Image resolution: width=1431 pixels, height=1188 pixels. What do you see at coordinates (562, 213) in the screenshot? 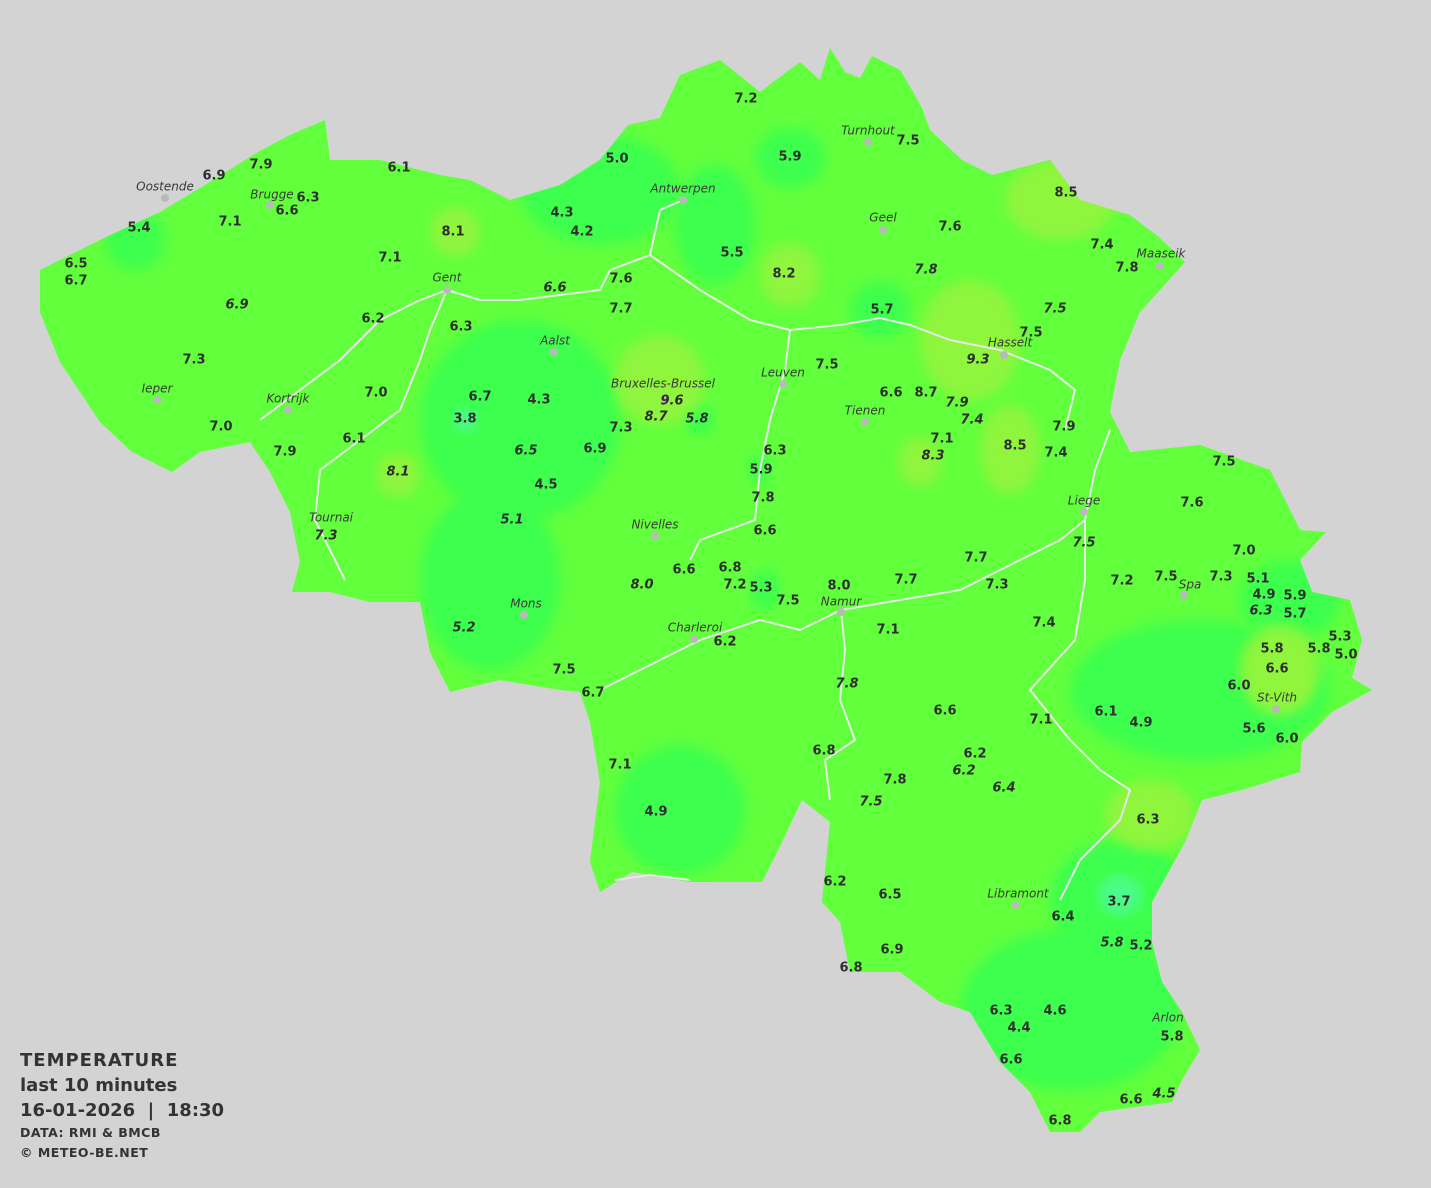
I see `station-temperature: 4.3` at bounding box center [562, 213].